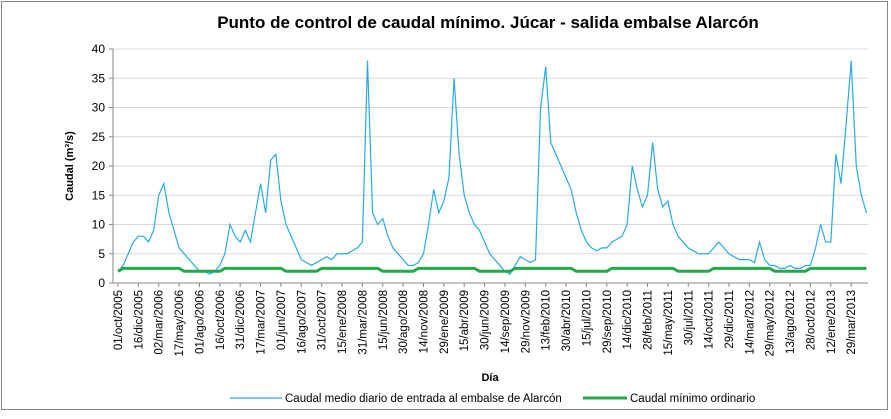 This screenshot has width=891, height=419. Describe the element at coordinates (811, 320) in the screenshot. I see `x-tick-label: 28/oct/2012` at that location.